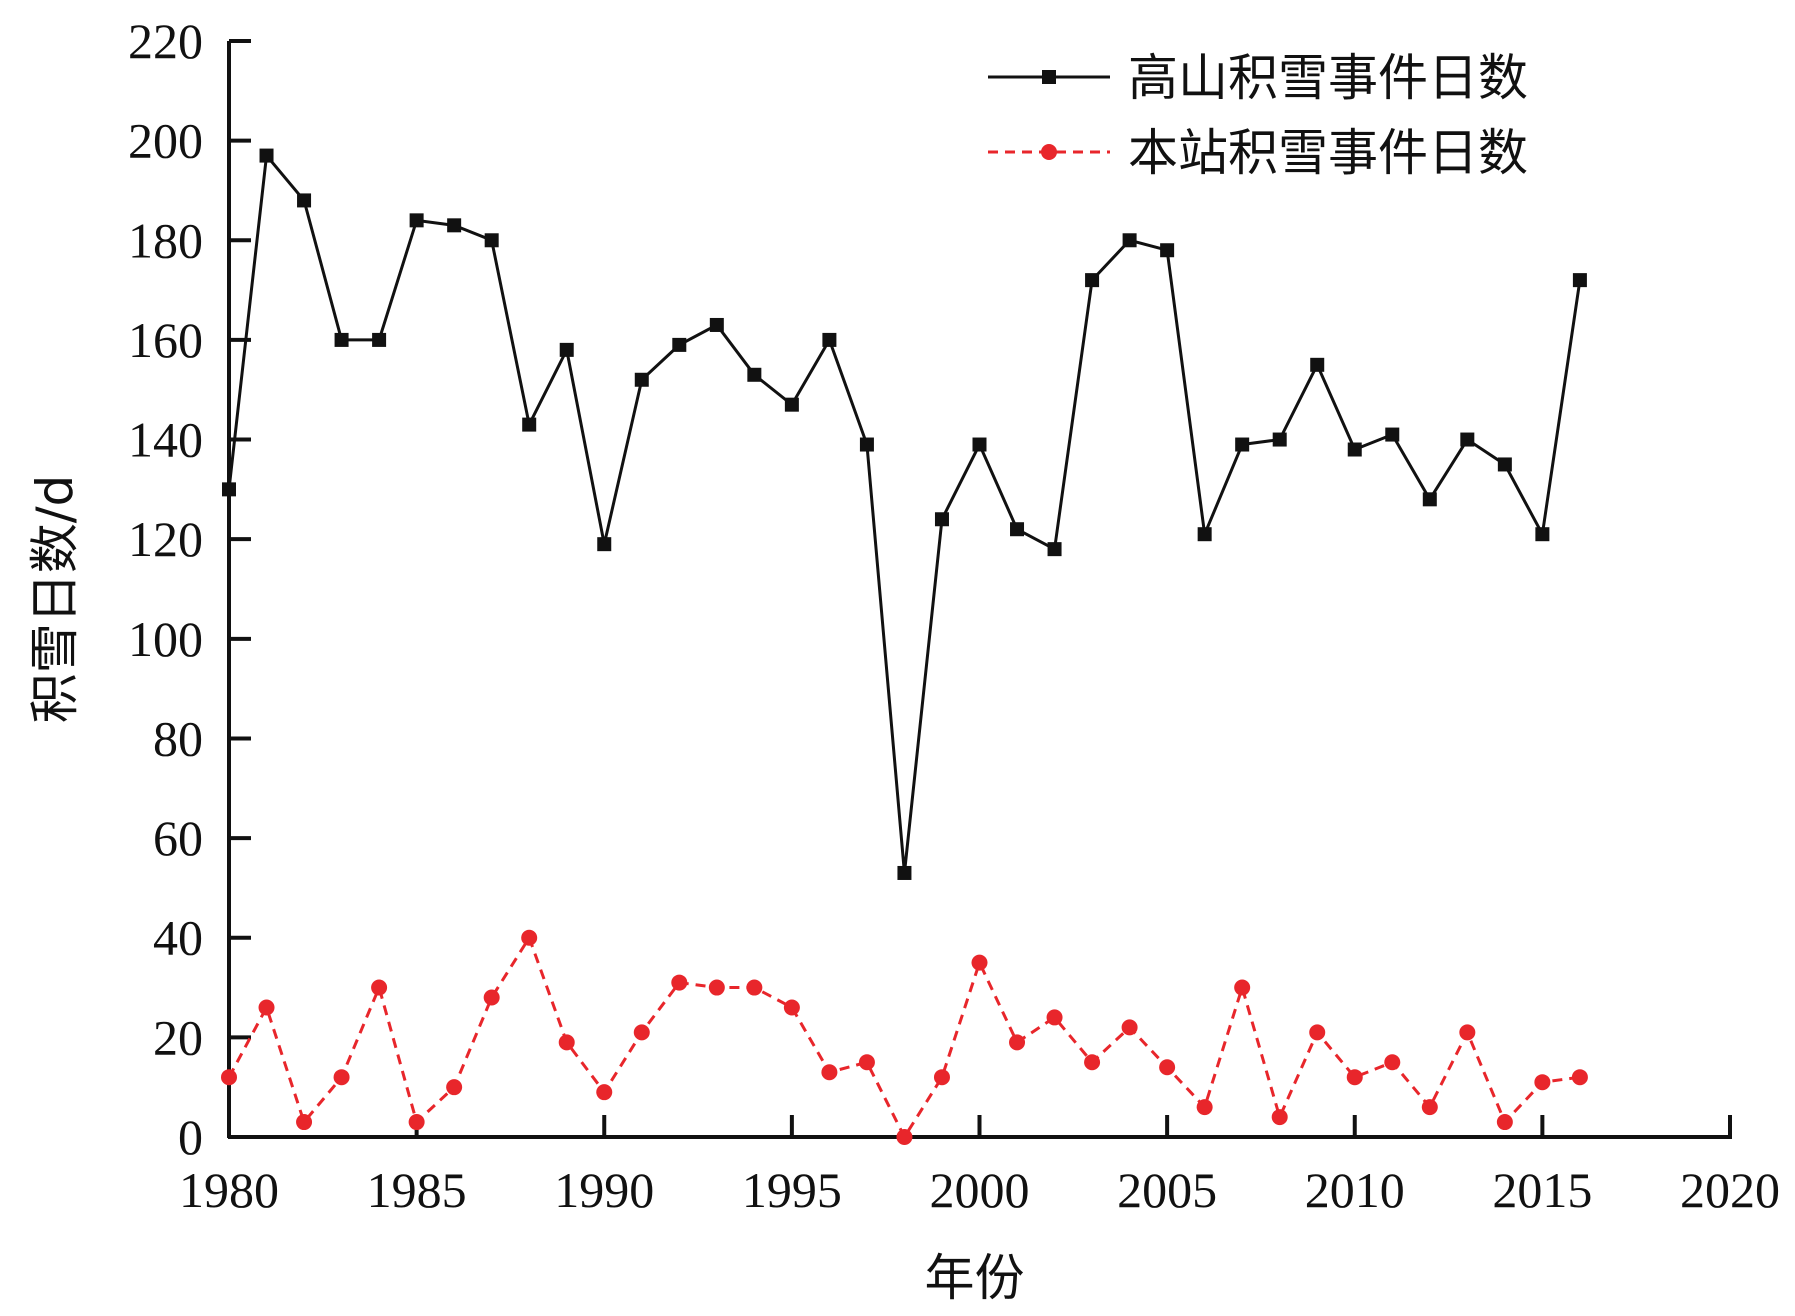  Describe the element at coordinates (604, 1190) in the screenshot. I see `x-tick-label: 1990` at that location.